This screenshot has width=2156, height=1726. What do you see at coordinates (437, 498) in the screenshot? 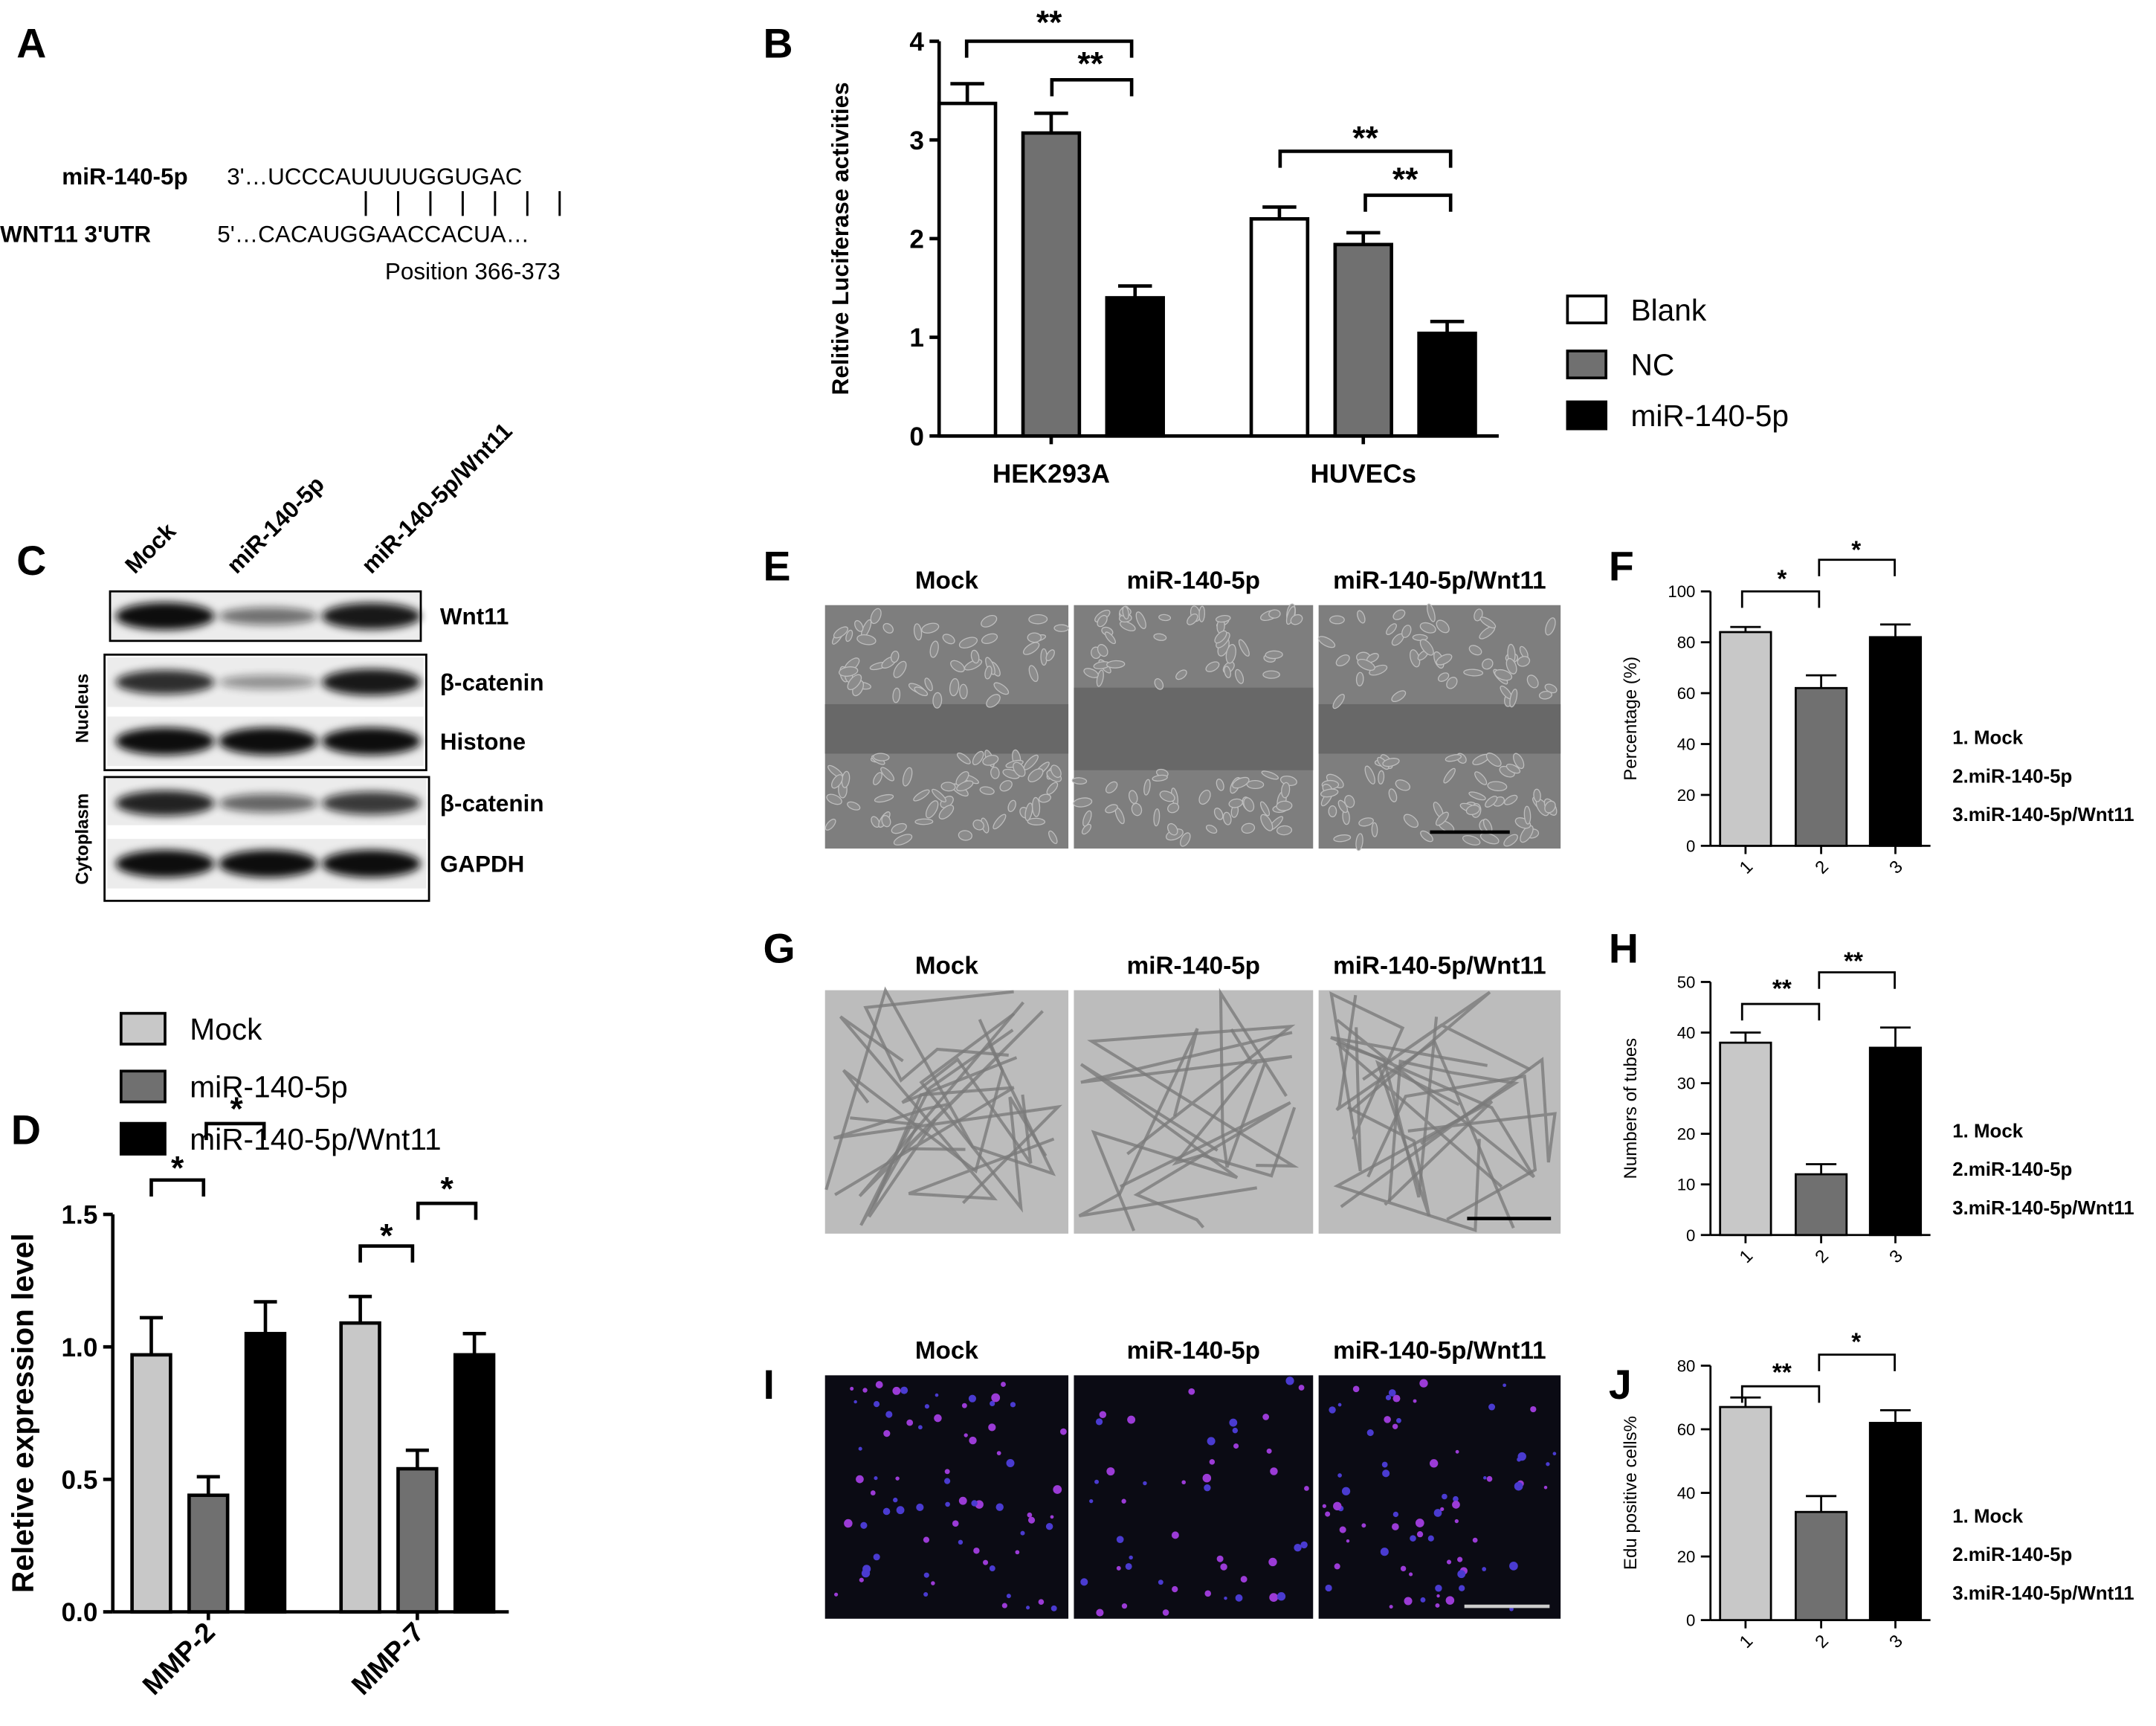
I see `lane-label: miR-140-5p/Wnt11` at bounding box center [437, 498].